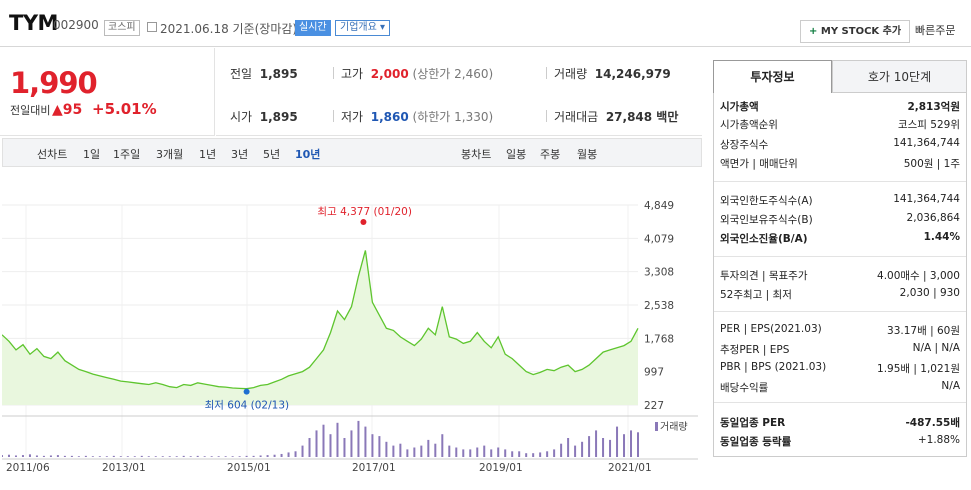 Image resolution: width=971 pixels, height=490 pixels. What do you see at coordinates (308, 154) in the screenshot?
I see `range-10y: 10년` at bounding box center [308, 154].